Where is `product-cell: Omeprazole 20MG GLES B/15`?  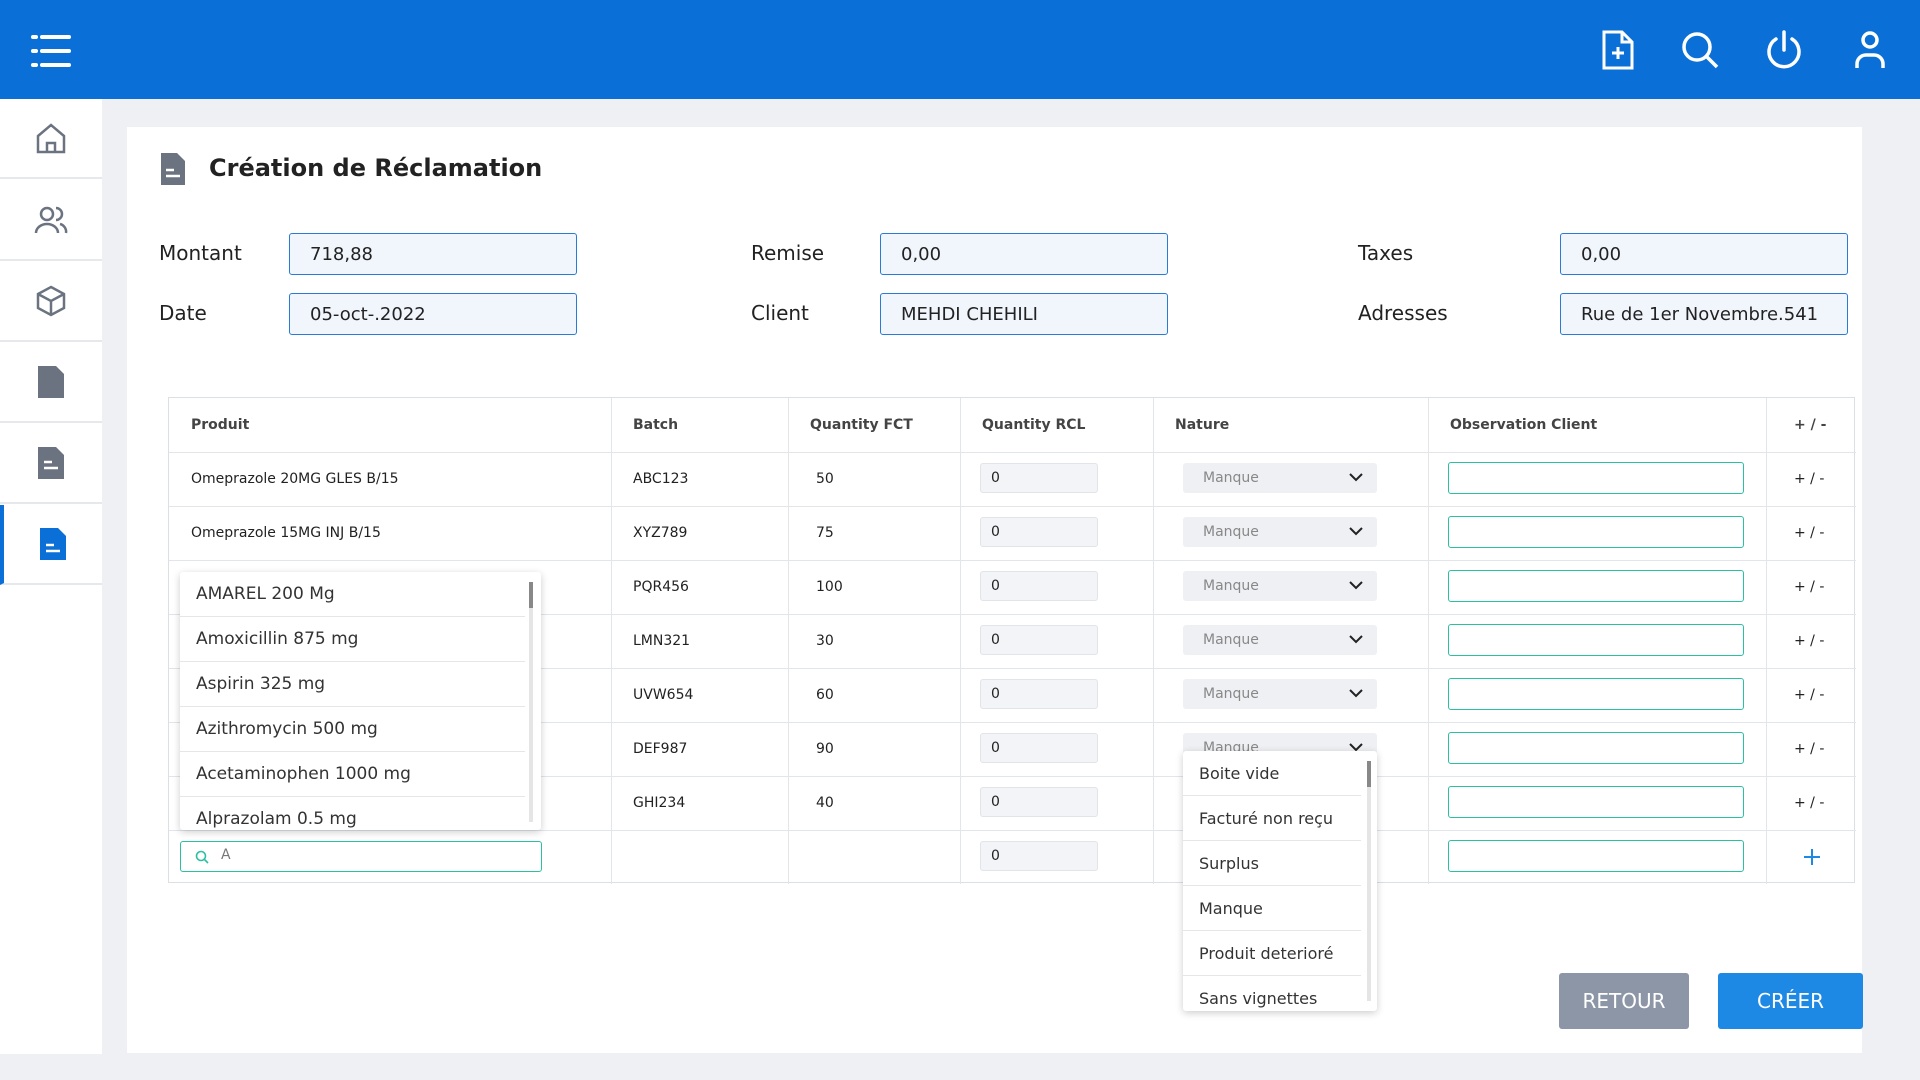
product-cell: Omeprazole 20MG GLES B/15 is located at coordinates (295, 479).